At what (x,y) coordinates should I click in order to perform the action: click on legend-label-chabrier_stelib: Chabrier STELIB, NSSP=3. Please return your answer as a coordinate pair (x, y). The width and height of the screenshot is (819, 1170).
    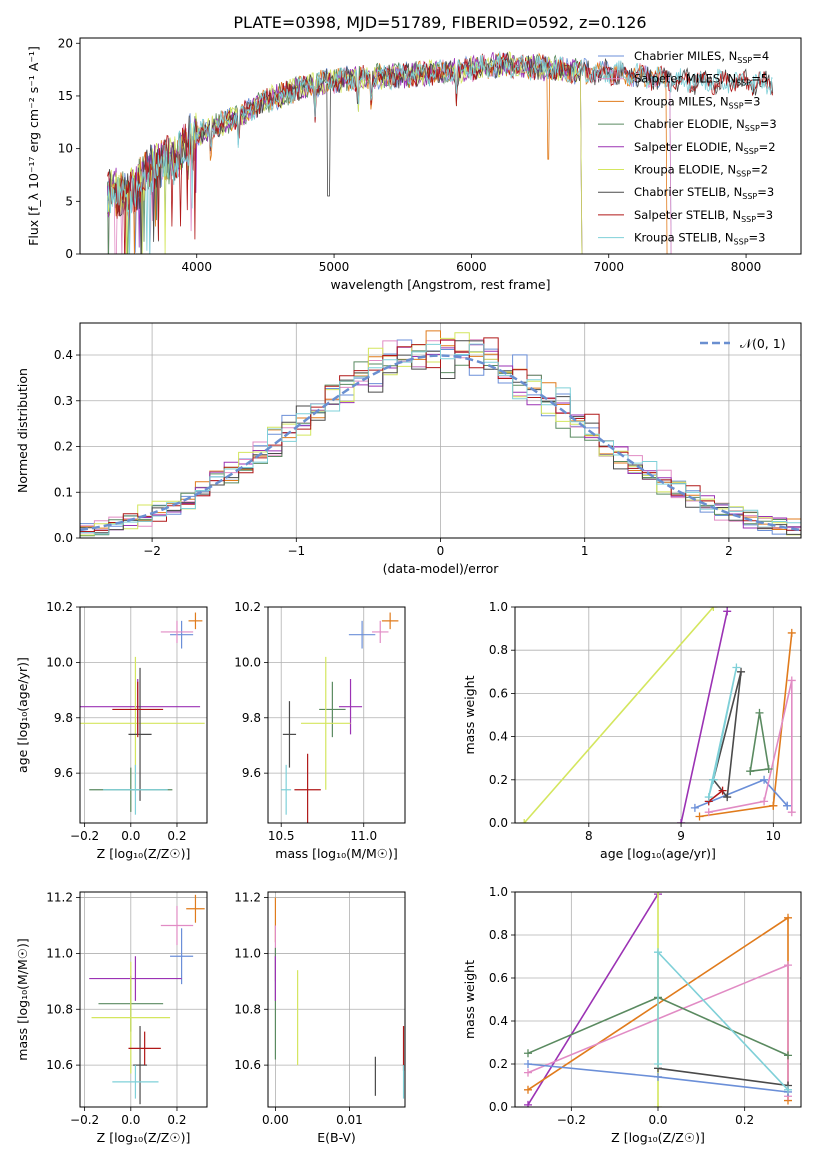
    Looking at the image, I should click on (704, 193).